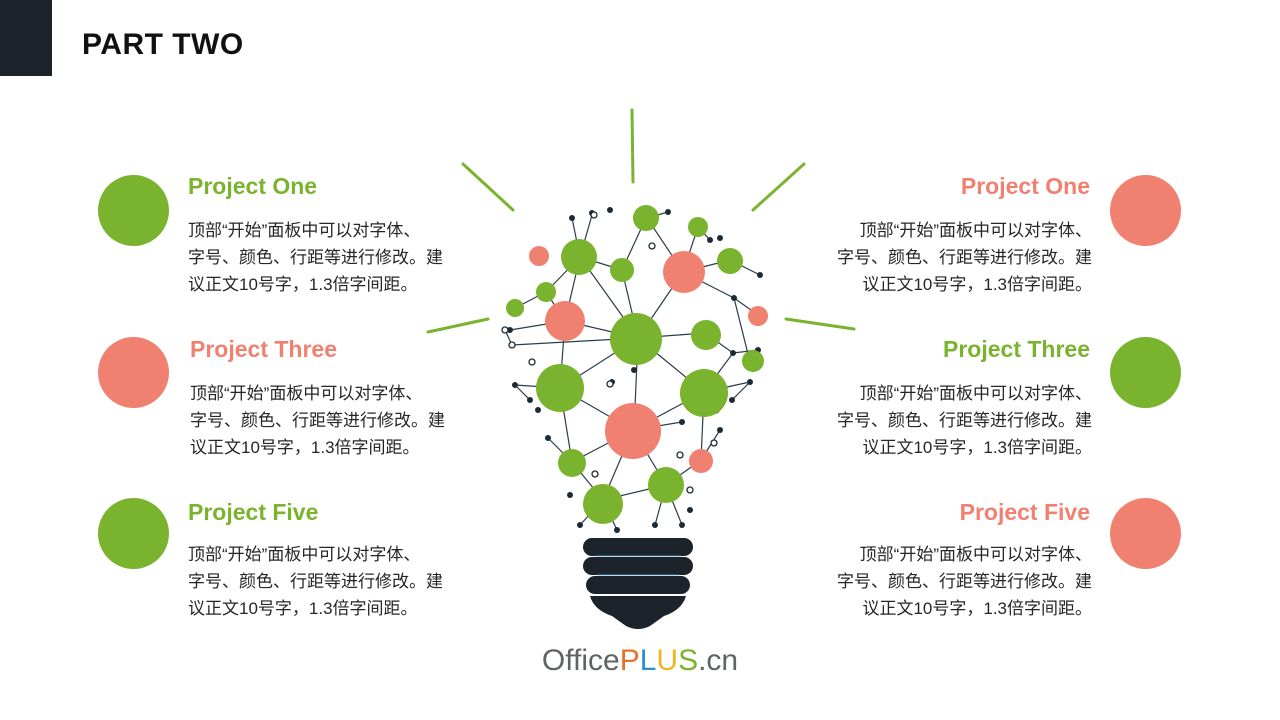  What do you see at coordinates (648, 660) in the screenshot?
I see `logo-letter-l: L` at bounding box center [648, 660].